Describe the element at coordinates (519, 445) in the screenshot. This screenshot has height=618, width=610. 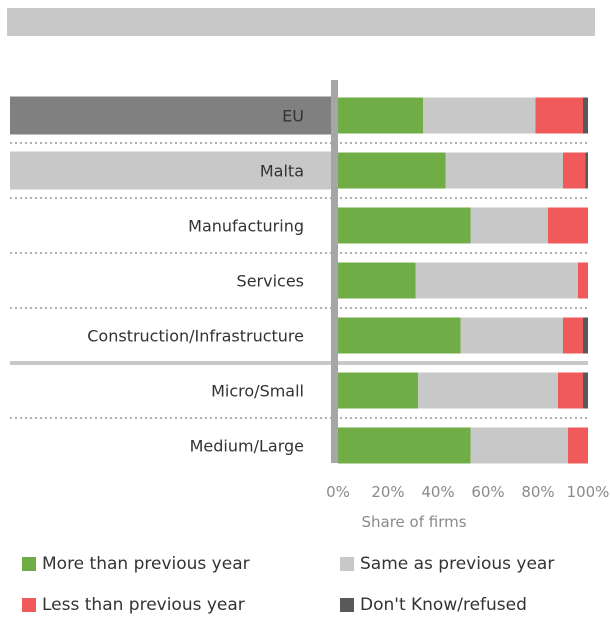
I see `bar-medium-large-same-as-previous-year` at that location.